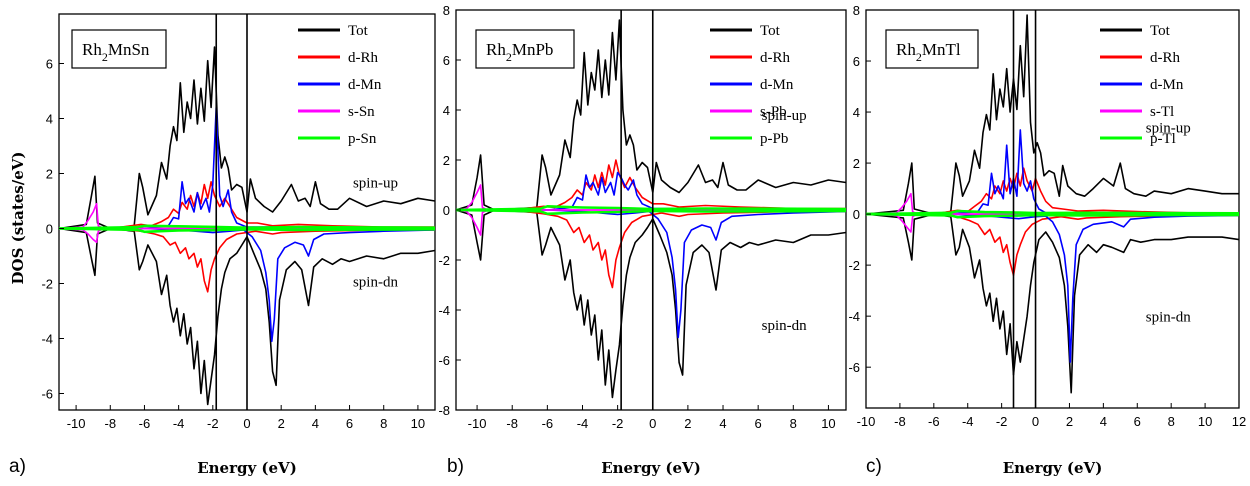 The height and width of the screenshot is (486, 1250). What do you see at coordinates (758, 423) in the screenshot?
I see `x-tick-label: 6` at bounding box center [758, 423].